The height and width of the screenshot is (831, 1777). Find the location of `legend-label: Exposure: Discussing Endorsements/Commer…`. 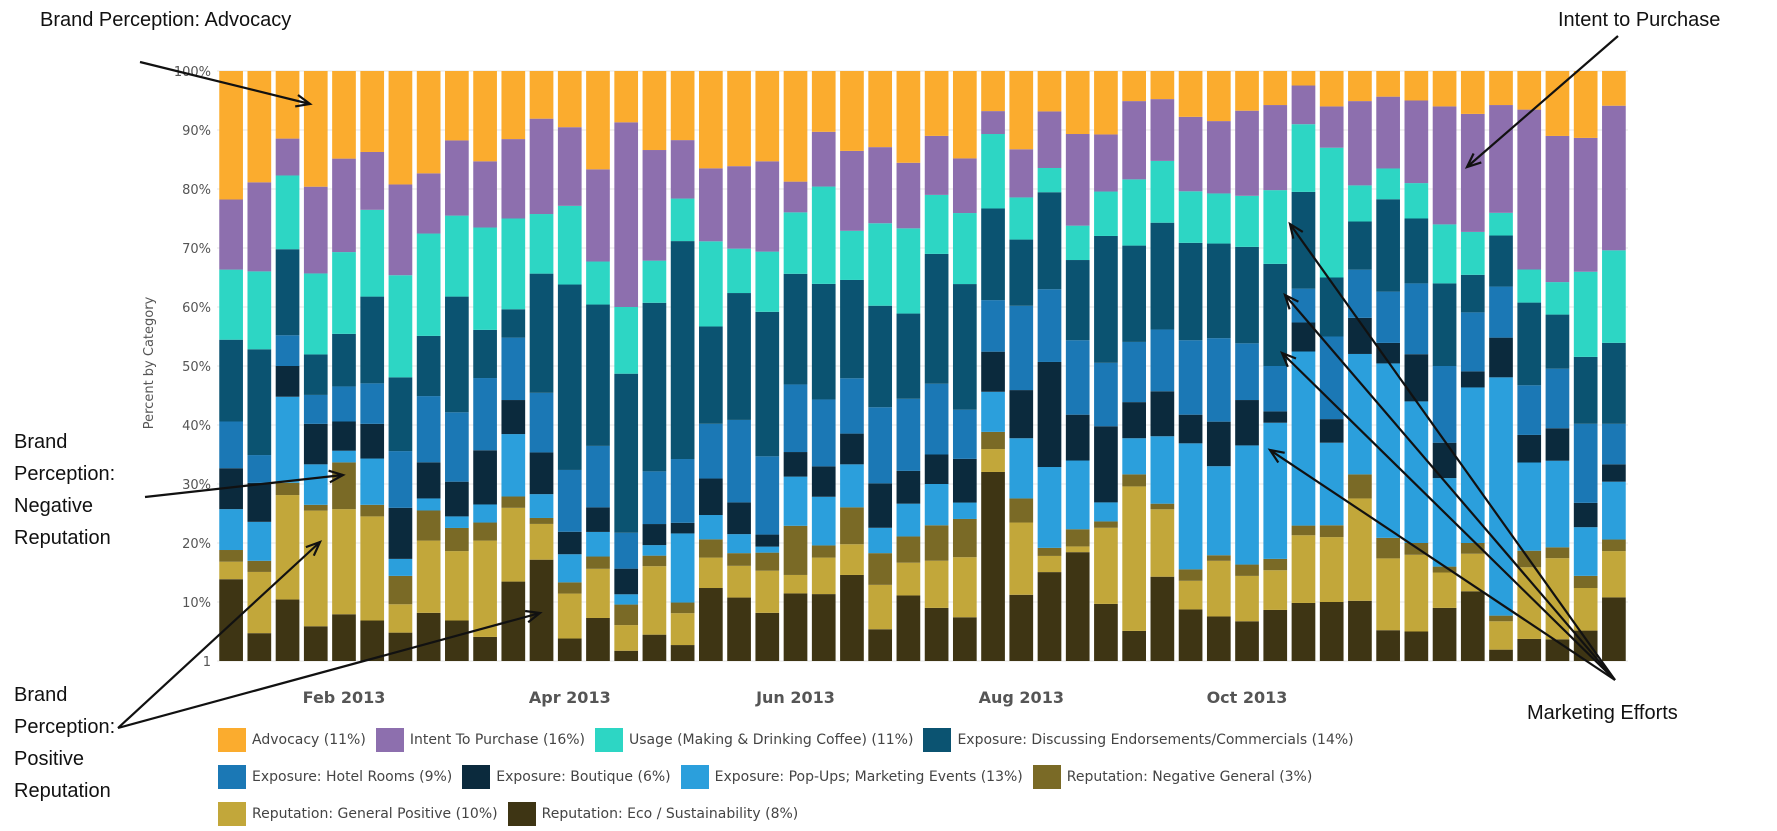

legend-label: Exposure: Discussing Endorsements/Commer… is located at coordinates (1155, 739).